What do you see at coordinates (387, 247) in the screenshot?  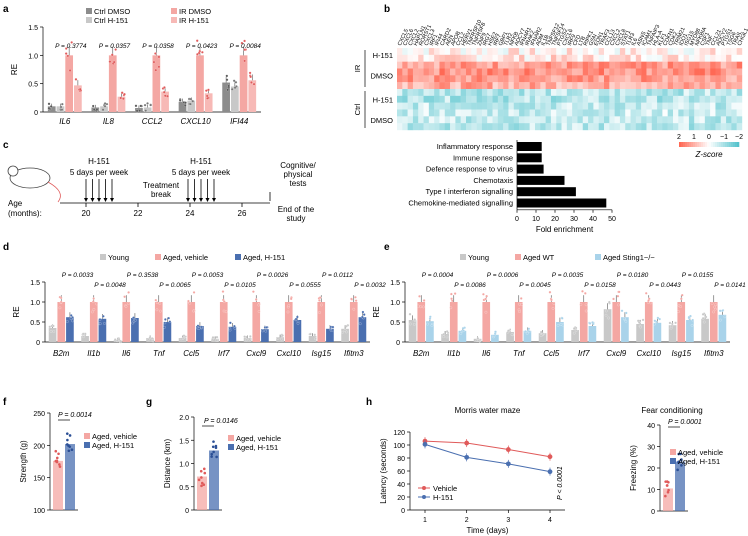 I see `panel-label-e: e` at bounding box center [387, 247].